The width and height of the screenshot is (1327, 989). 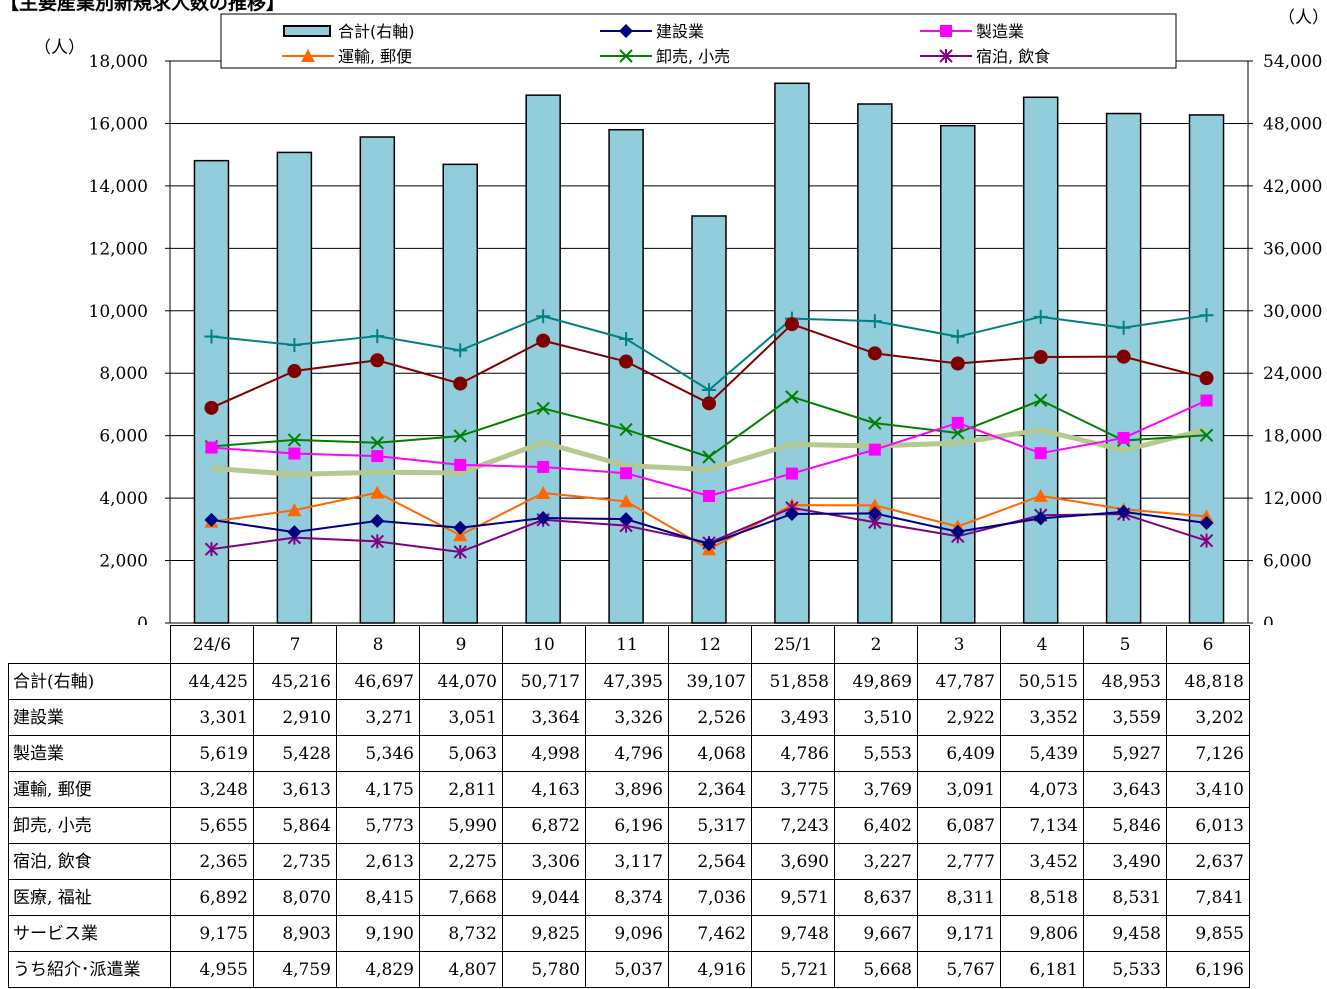 What do you see at coordinates (295, 861) in the screenshot?
I see `table-cell: 2,735` at bounding box center [295, 861].